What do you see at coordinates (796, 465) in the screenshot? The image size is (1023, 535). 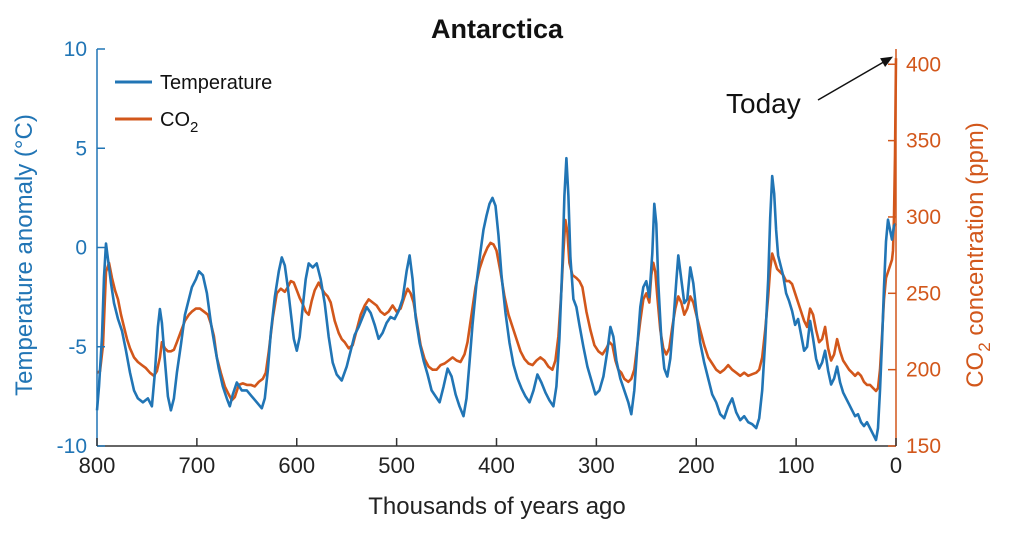 I see `x-tick-label: 100` at bounding box center [796, 465].